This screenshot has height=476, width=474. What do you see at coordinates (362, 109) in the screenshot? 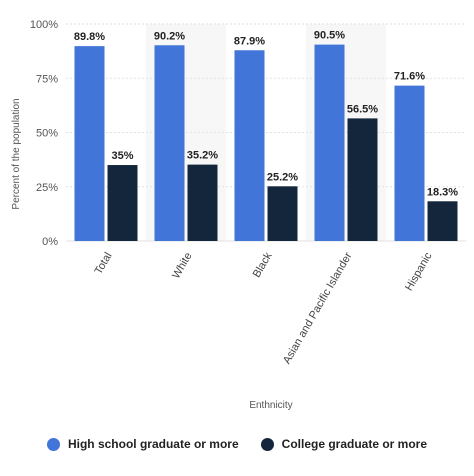
I see `data-label: 56.5%` at bounding box center [362, 109].